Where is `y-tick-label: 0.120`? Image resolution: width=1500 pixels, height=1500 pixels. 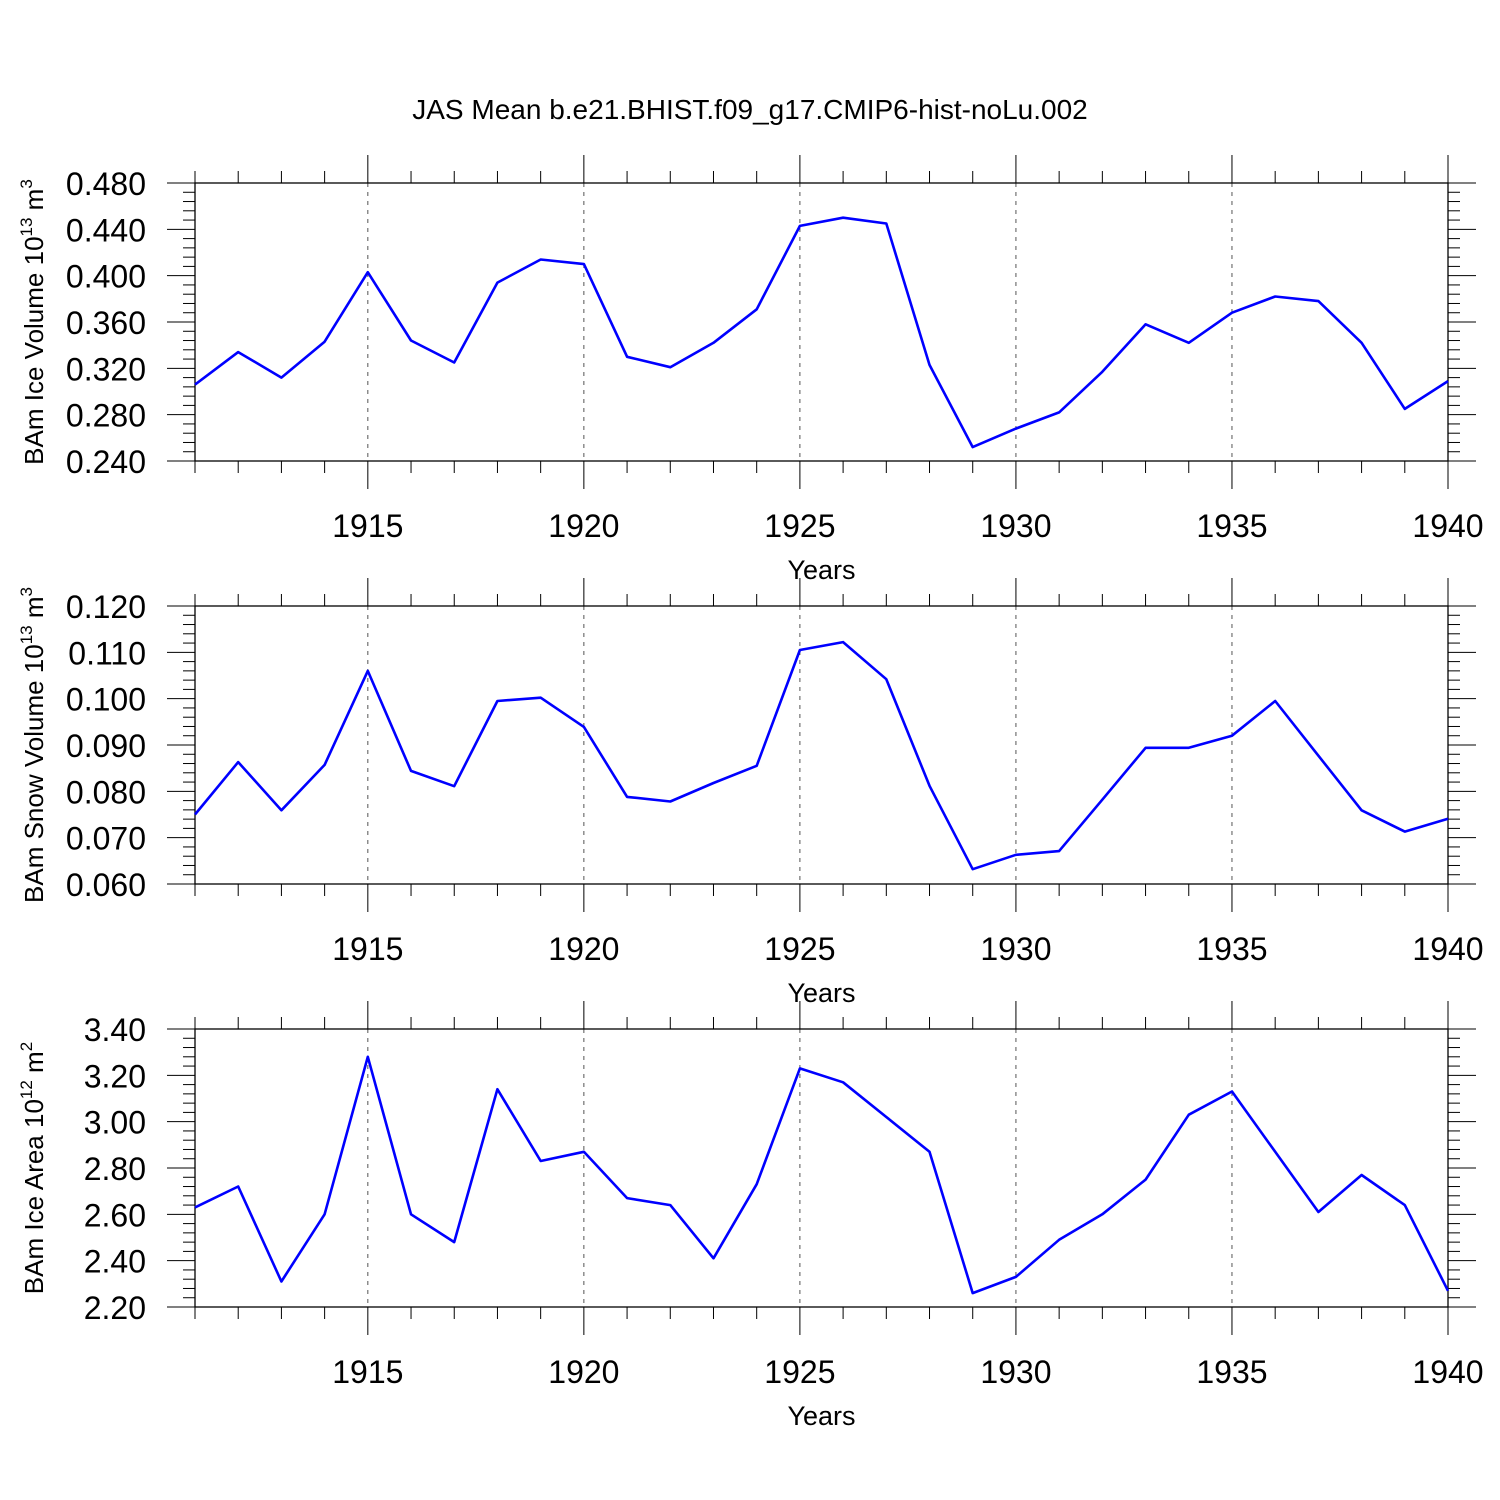 y-tick-label: 0.120 is located at coordinates (106, 607).